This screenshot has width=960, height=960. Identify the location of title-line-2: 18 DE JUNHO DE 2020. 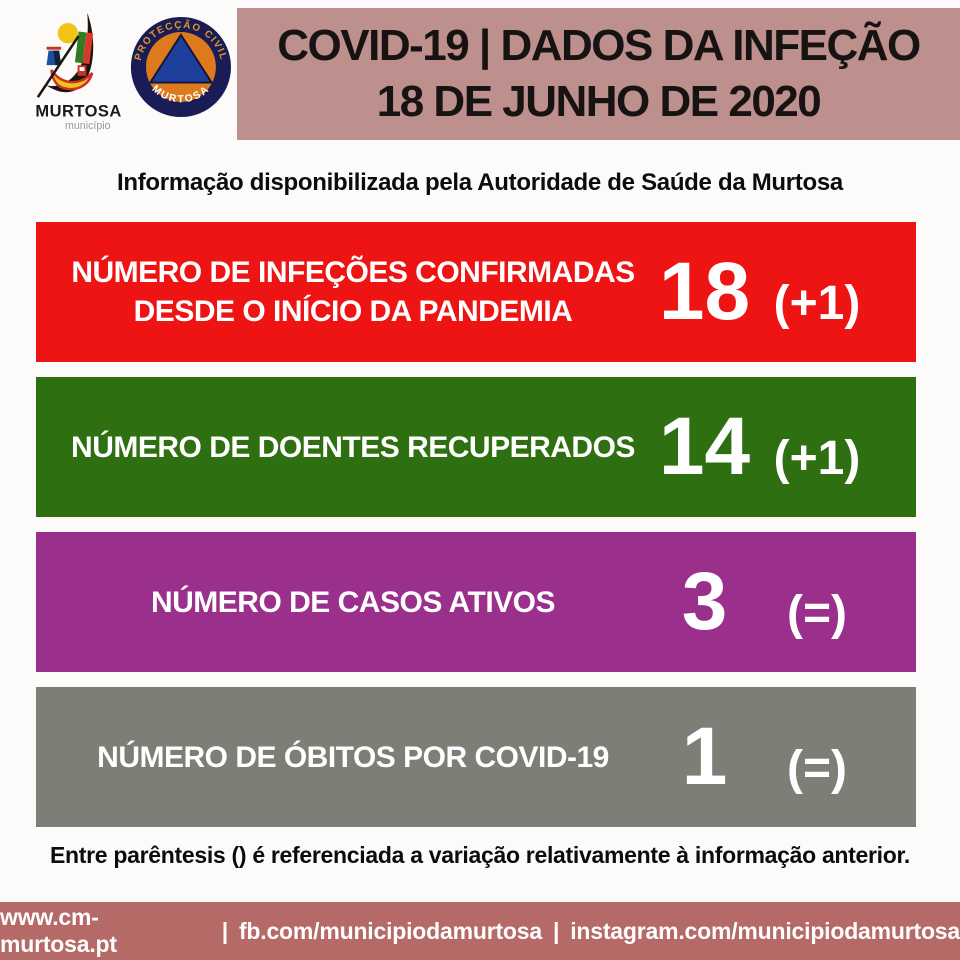
(599, 101).